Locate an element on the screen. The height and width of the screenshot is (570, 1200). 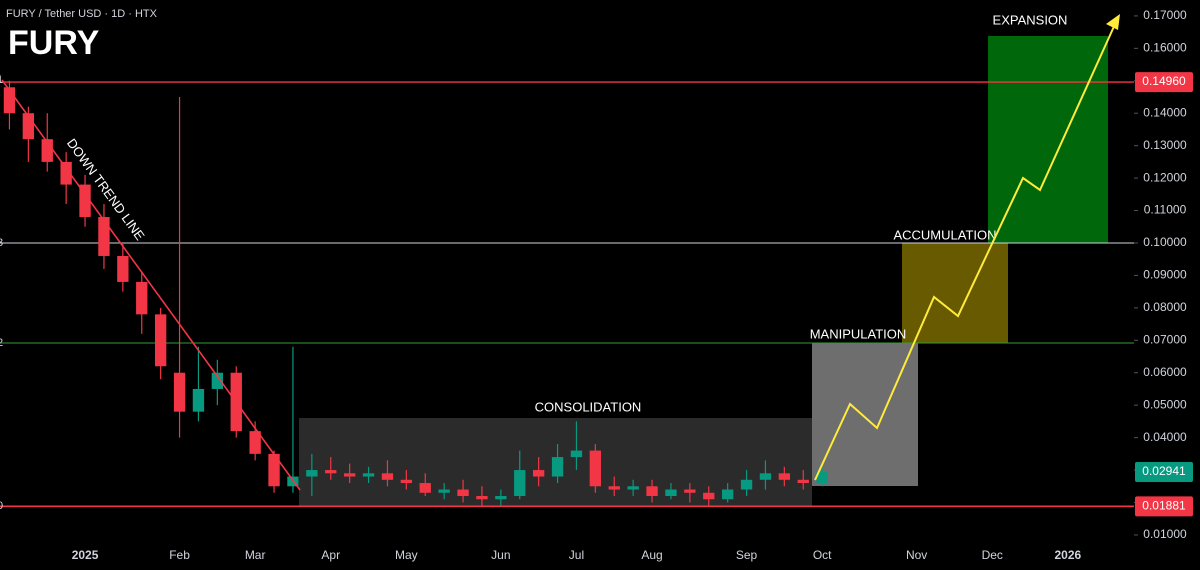
level-label: 1 is located at coordinates (1, 80).